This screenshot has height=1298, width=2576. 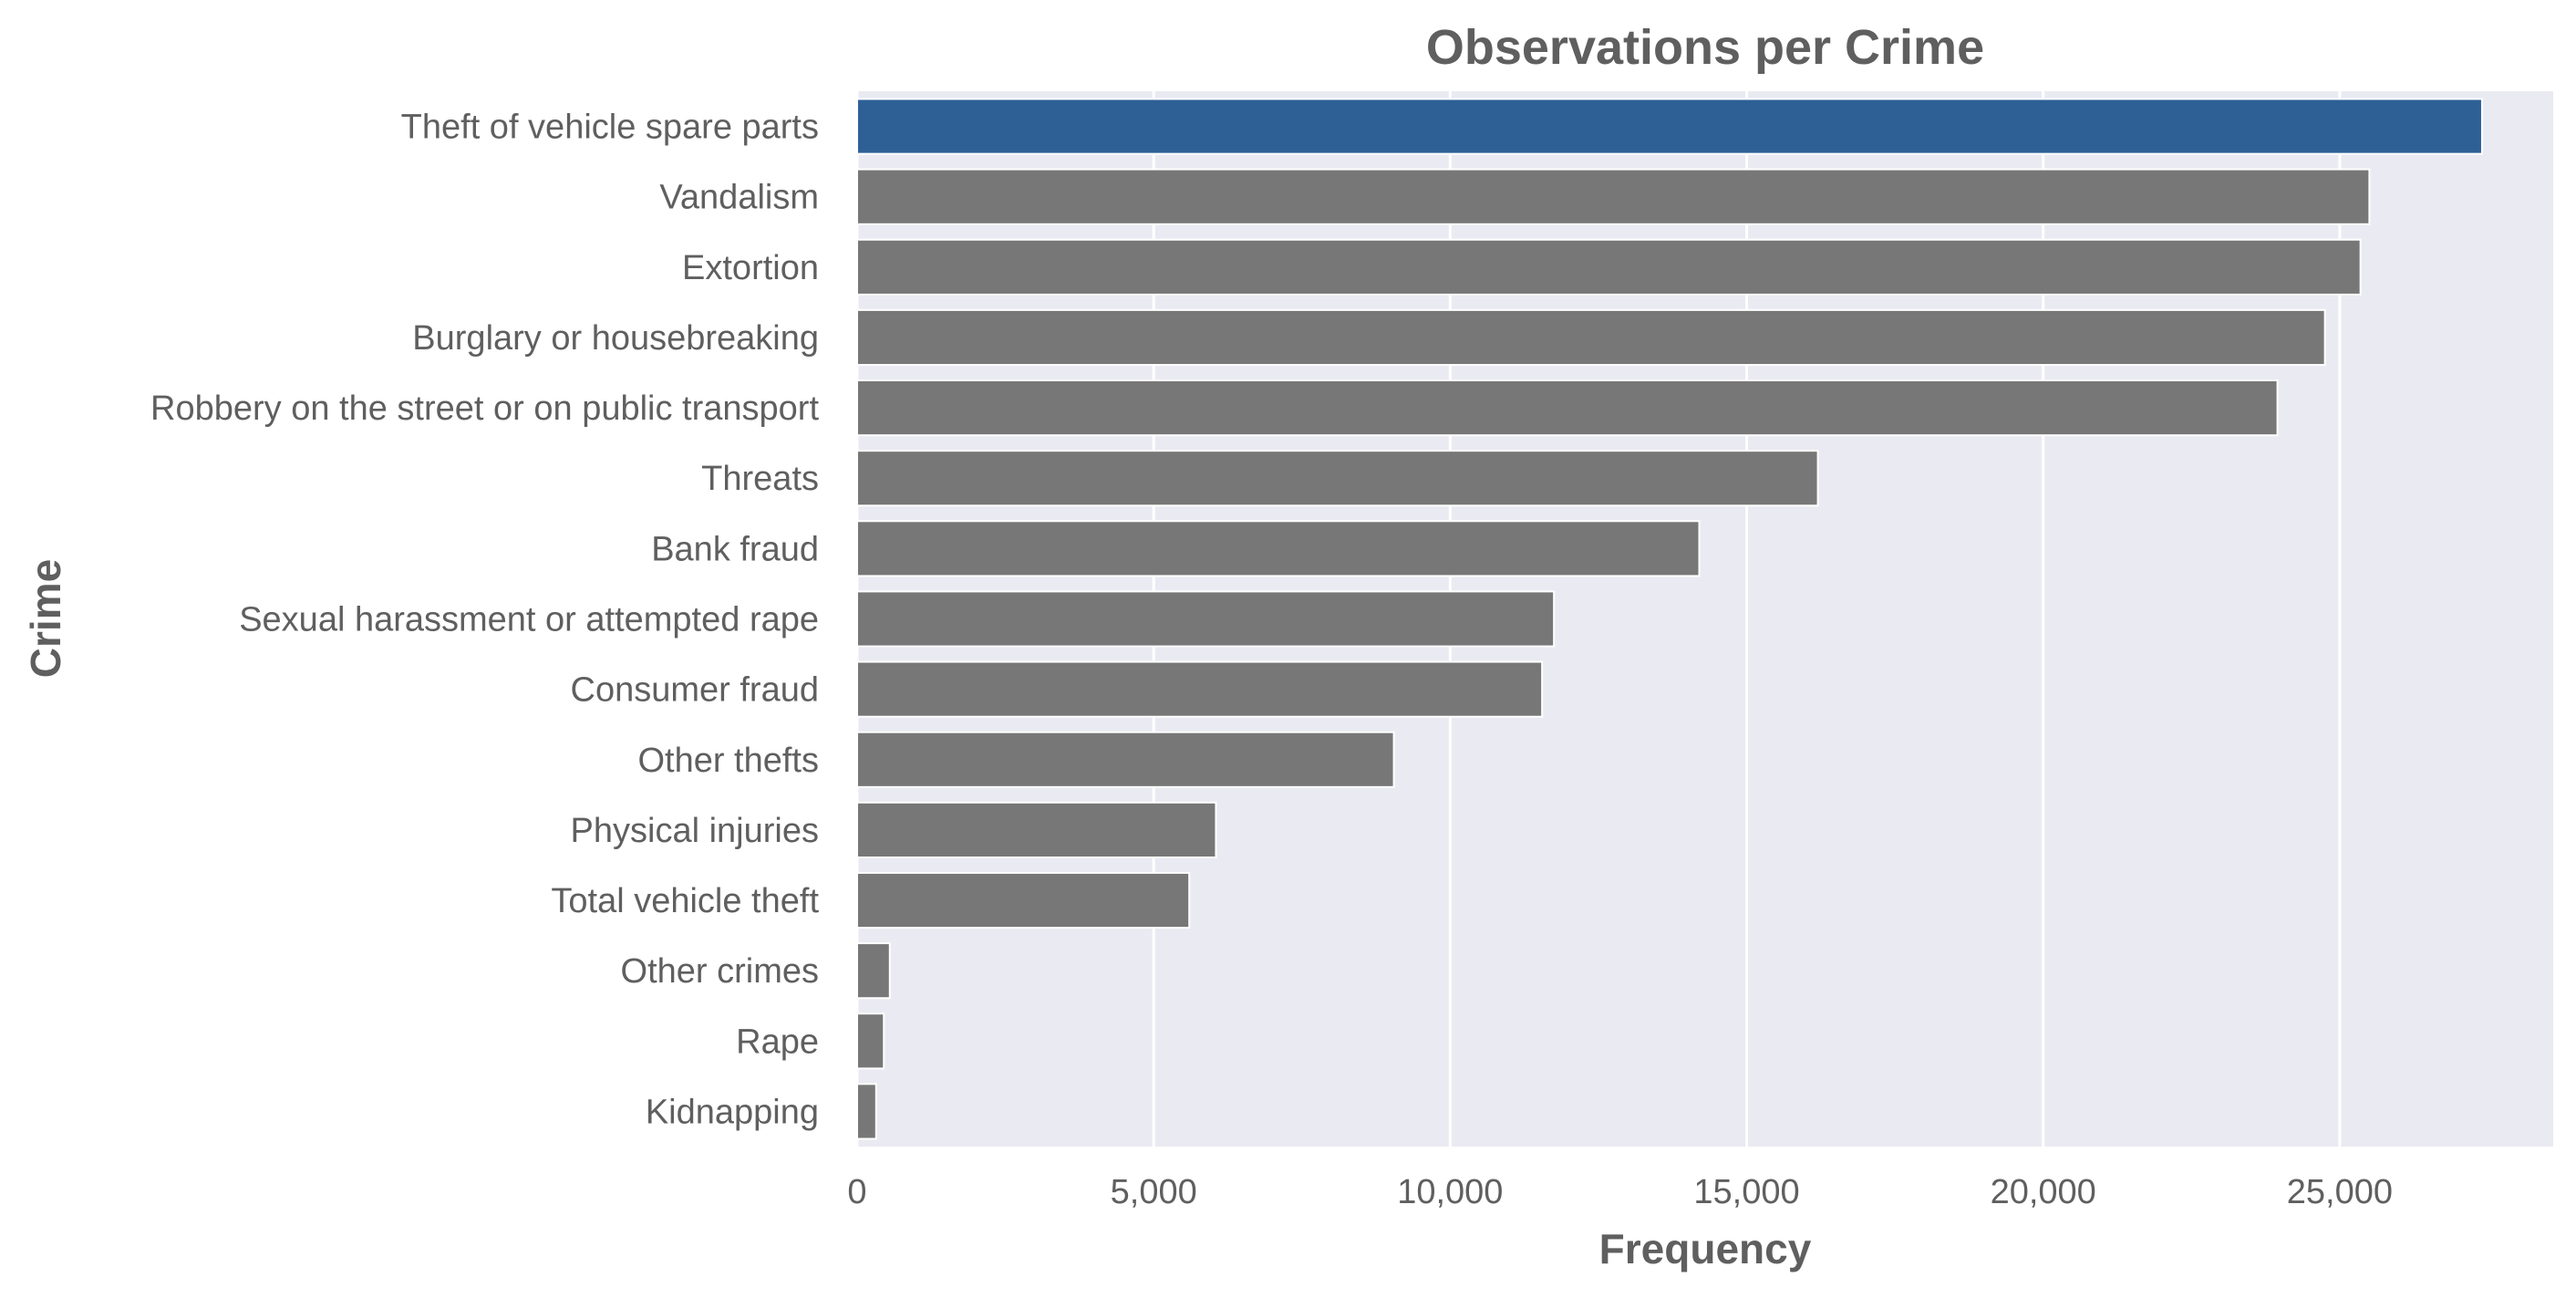 I want to click on chart-title: Observations per Crime, so click(x=1705, y=47).